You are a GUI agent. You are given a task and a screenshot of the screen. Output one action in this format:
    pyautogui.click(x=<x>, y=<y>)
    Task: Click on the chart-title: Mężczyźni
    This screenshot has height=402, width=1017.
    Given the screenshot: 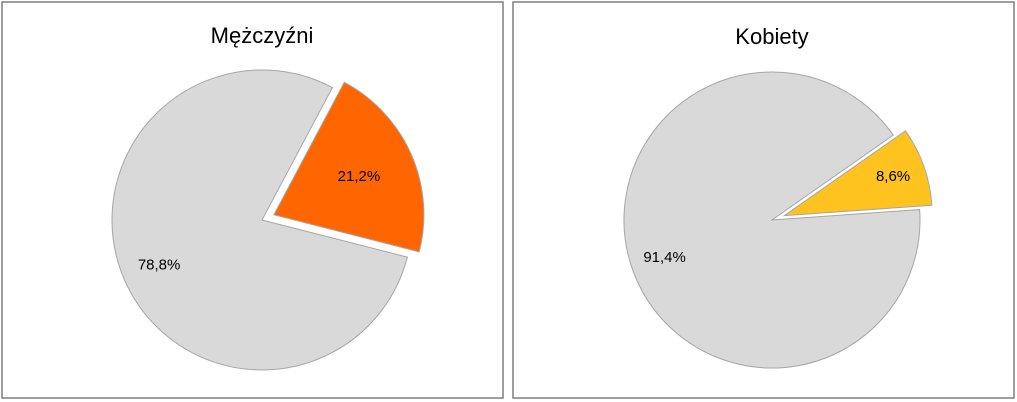 What is the action you would take?
    pyautogui.click(x=262, y=35)
    